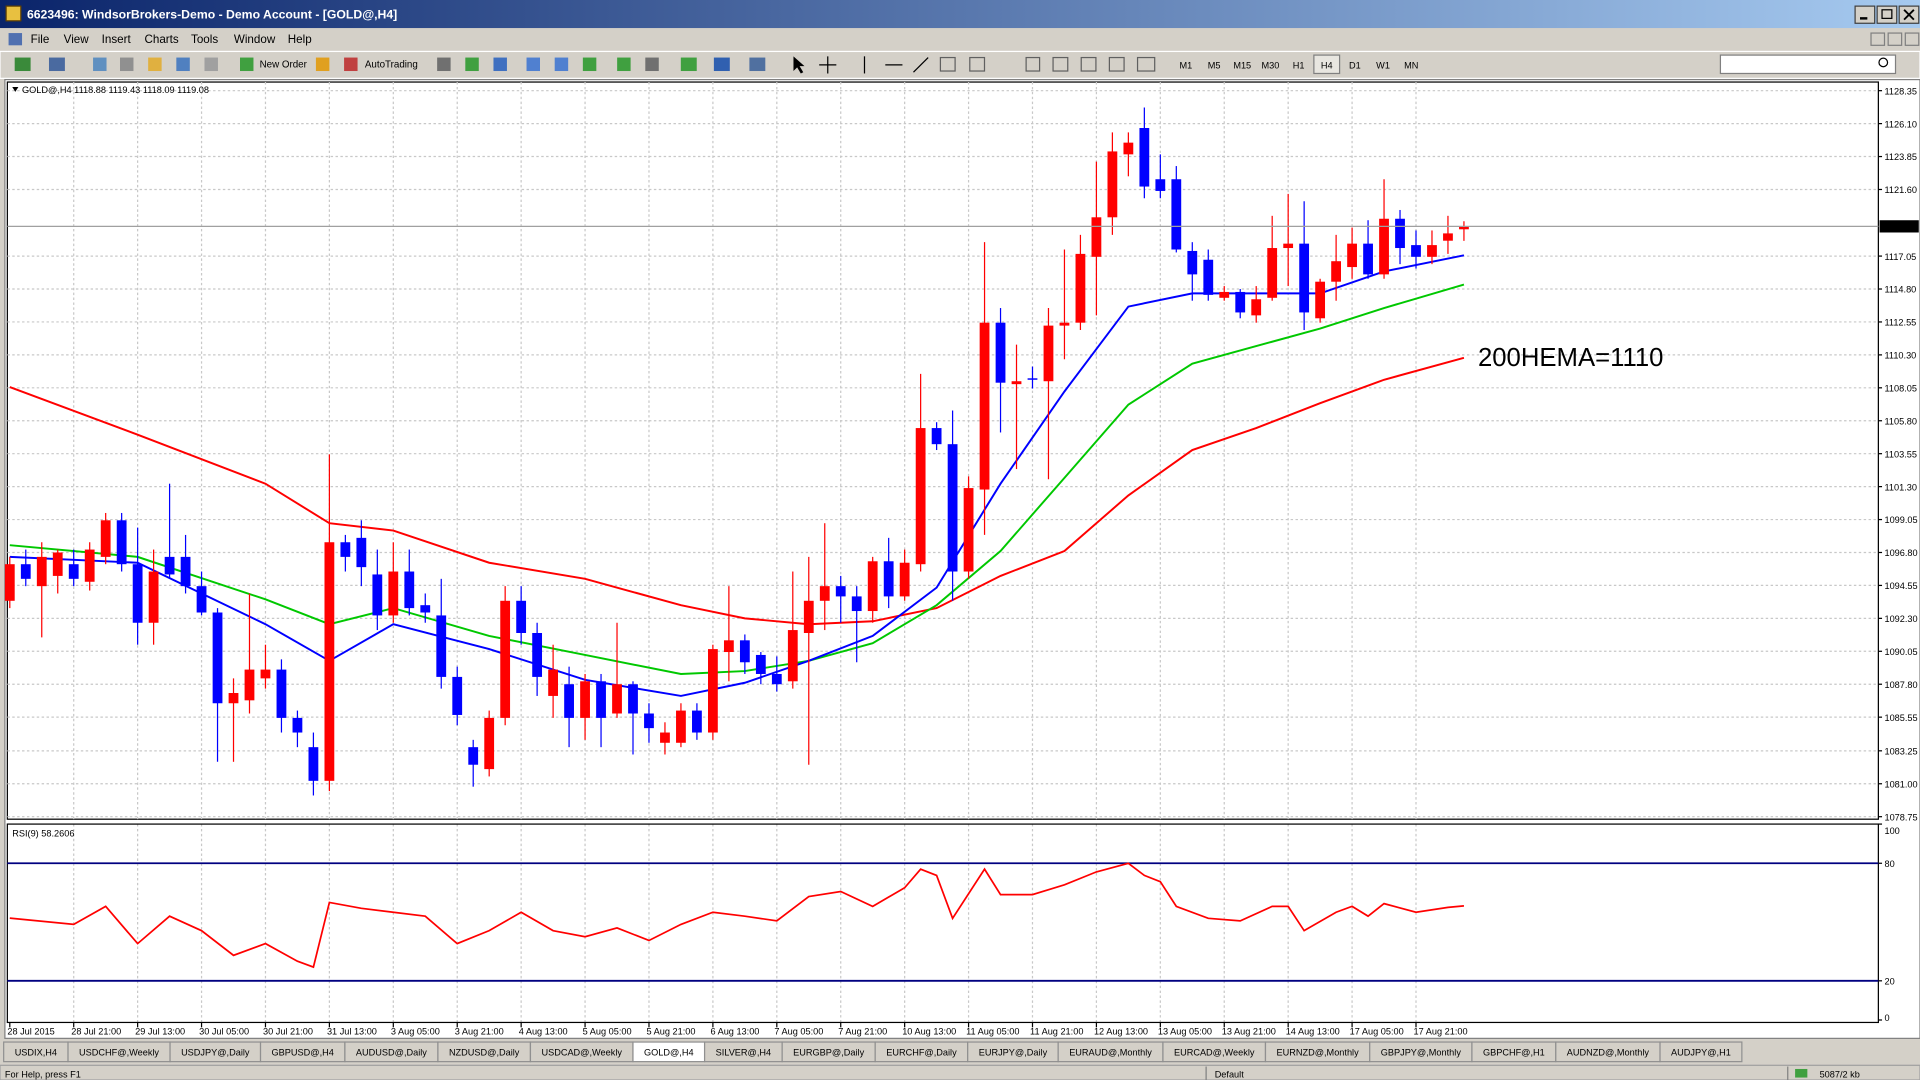  I want to click on tab-label: EURCHF@,Daily, so click(921, 1053).